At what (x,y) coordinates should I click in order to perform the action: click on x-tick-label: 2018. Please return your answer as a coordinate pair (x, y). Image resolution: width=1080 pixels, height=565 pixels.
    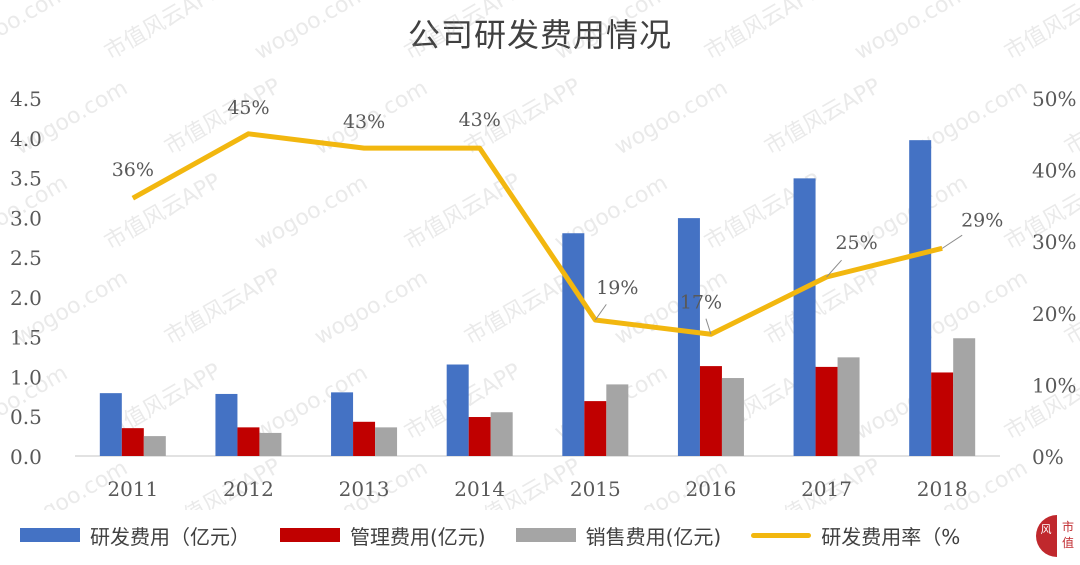
    Looking at the image, I should click on (942, 489).